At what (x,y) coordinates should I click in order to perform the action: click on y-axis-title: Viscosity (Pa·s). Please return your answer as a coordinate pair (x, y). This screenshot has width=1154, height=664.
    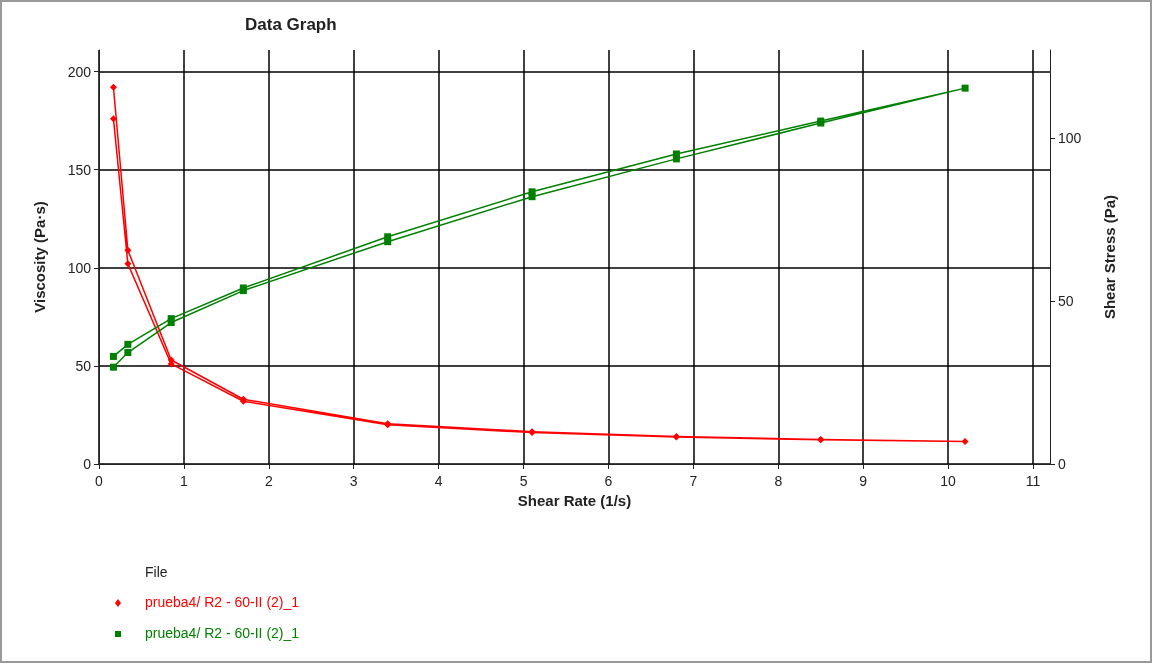
    Looking at the image, I should click on (39, 257).